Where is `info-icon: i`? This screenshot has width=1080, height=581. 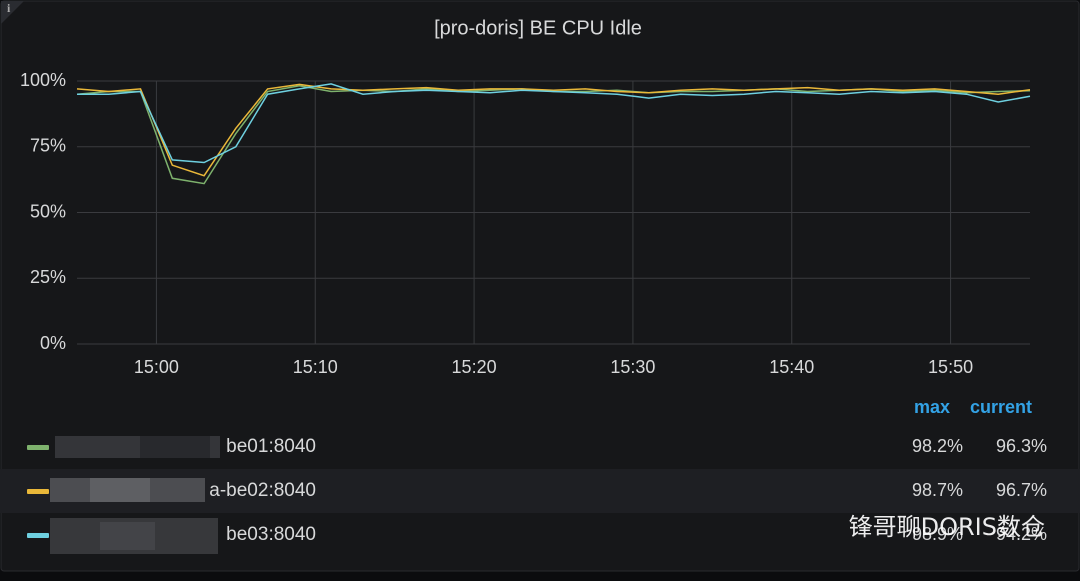
info-icon: i is located at coordinates (9, 8).